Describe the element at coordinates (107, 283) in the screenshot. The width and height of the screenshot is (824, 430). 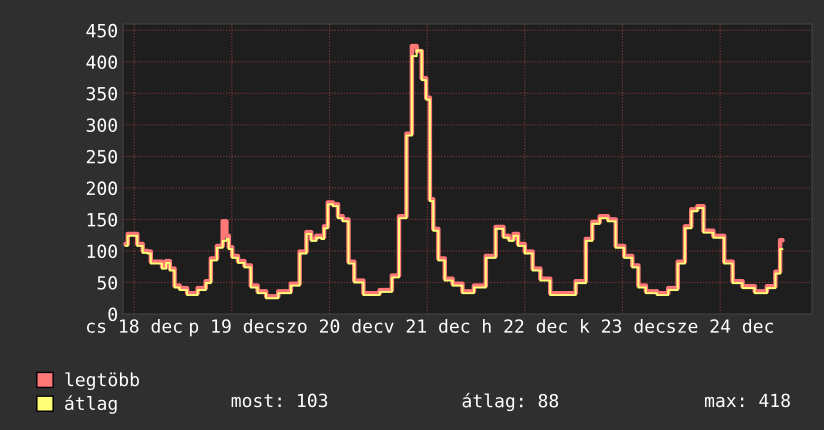
I see `y-tick-label: 50` at that location.